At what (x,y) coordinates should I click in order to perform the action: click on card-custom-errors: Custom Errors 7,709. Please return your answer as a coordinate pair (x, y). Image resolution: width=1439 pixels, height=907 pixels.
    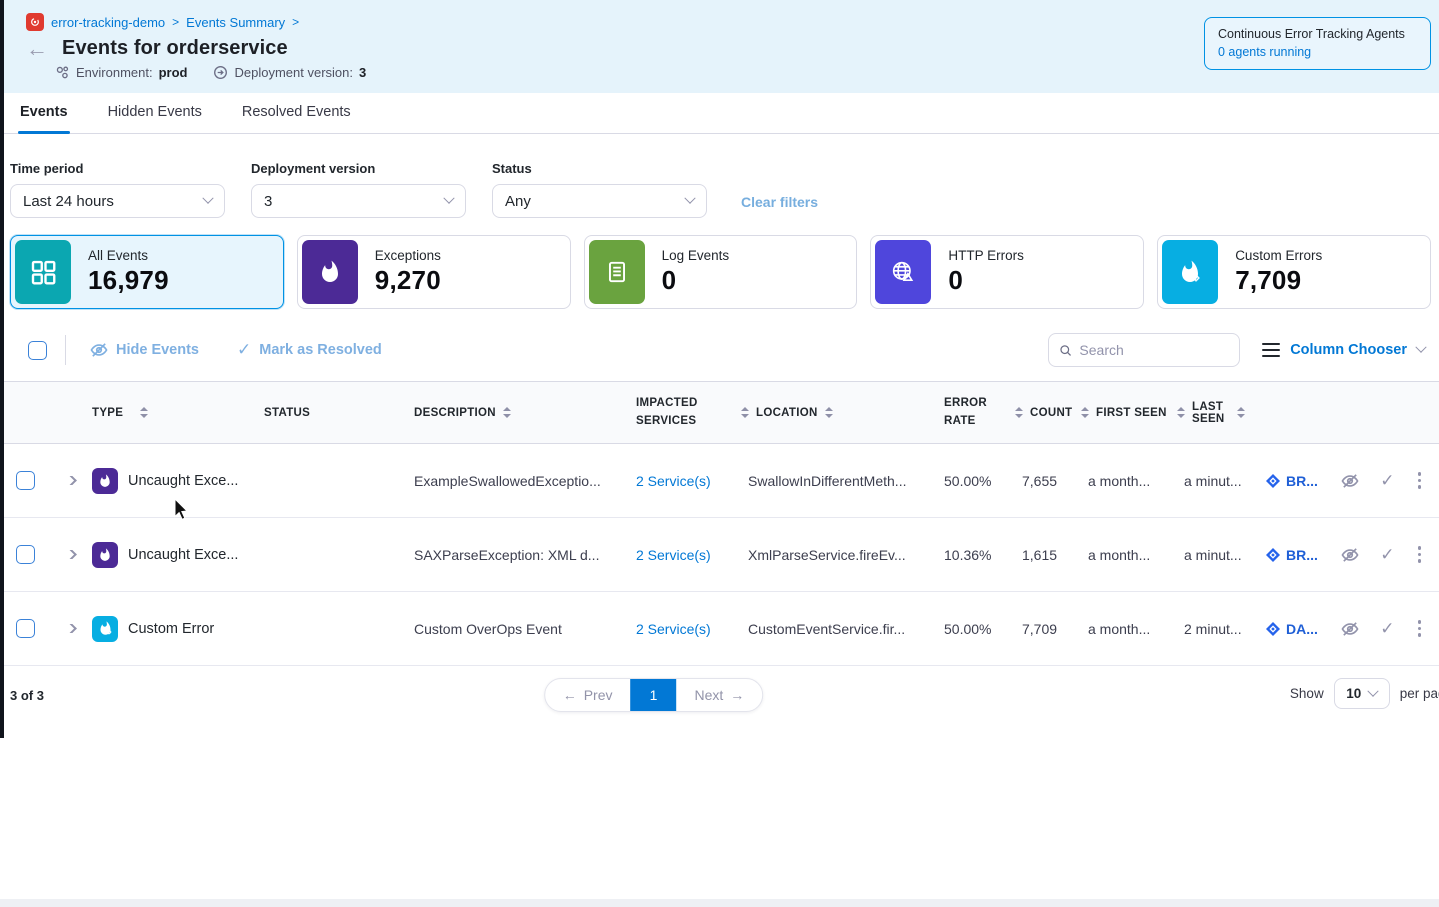
    Looking at the image, I should click on (1294, 272).